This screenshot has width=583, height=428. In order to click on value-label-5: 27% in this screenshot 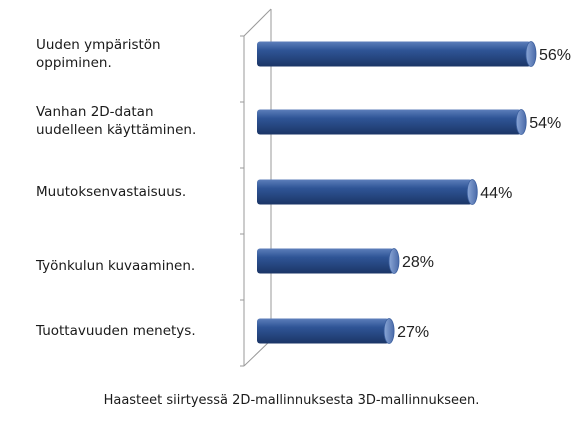, I will do `click(413, 332)`.